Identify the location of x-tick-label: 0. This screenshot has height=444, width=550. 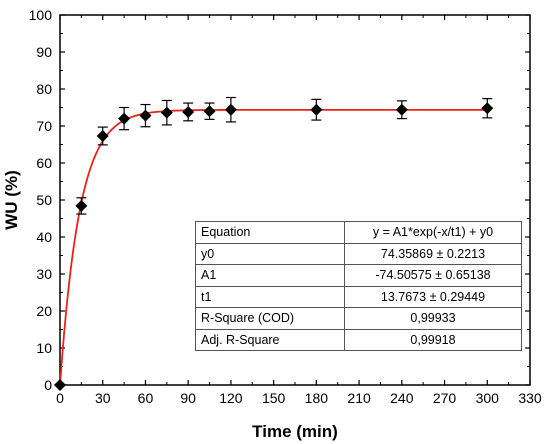
(60, 398).